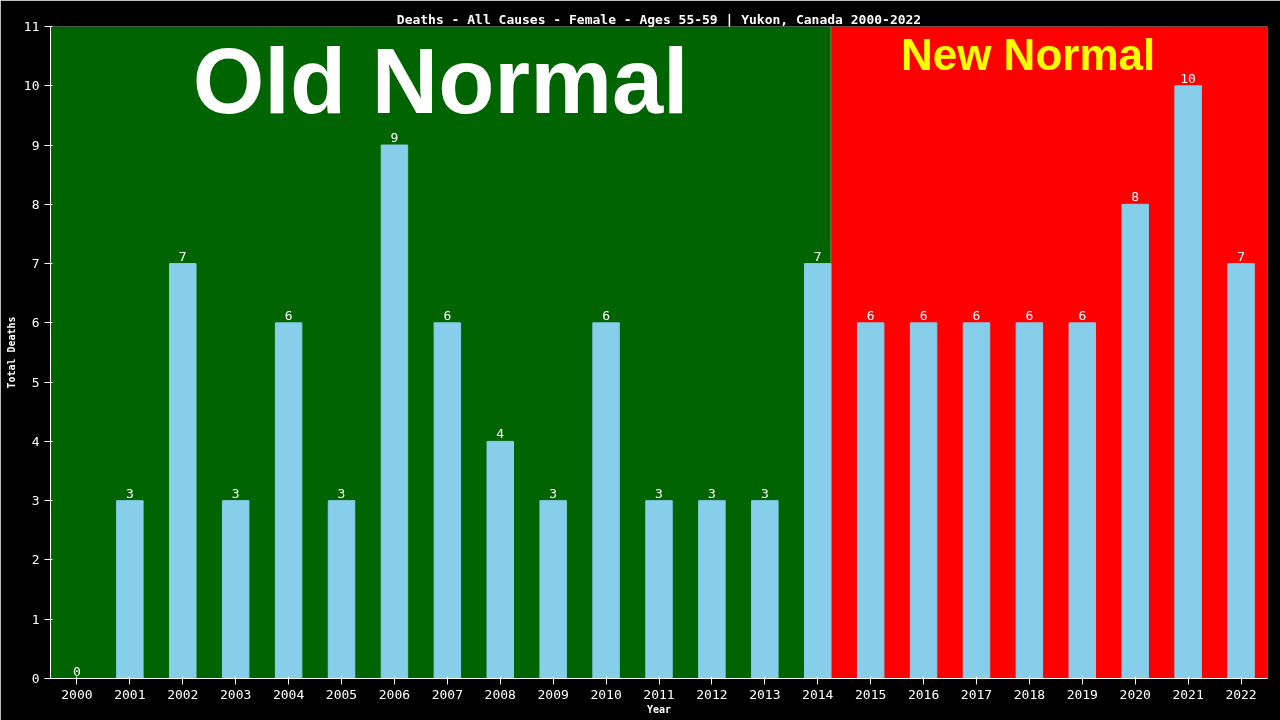 The height and width of the screenshot is (720, 1280). What do you see at coordinates (35, 145) in the screenshot?
I see `y-tick-label: 9` at bounding box center [35, 145].